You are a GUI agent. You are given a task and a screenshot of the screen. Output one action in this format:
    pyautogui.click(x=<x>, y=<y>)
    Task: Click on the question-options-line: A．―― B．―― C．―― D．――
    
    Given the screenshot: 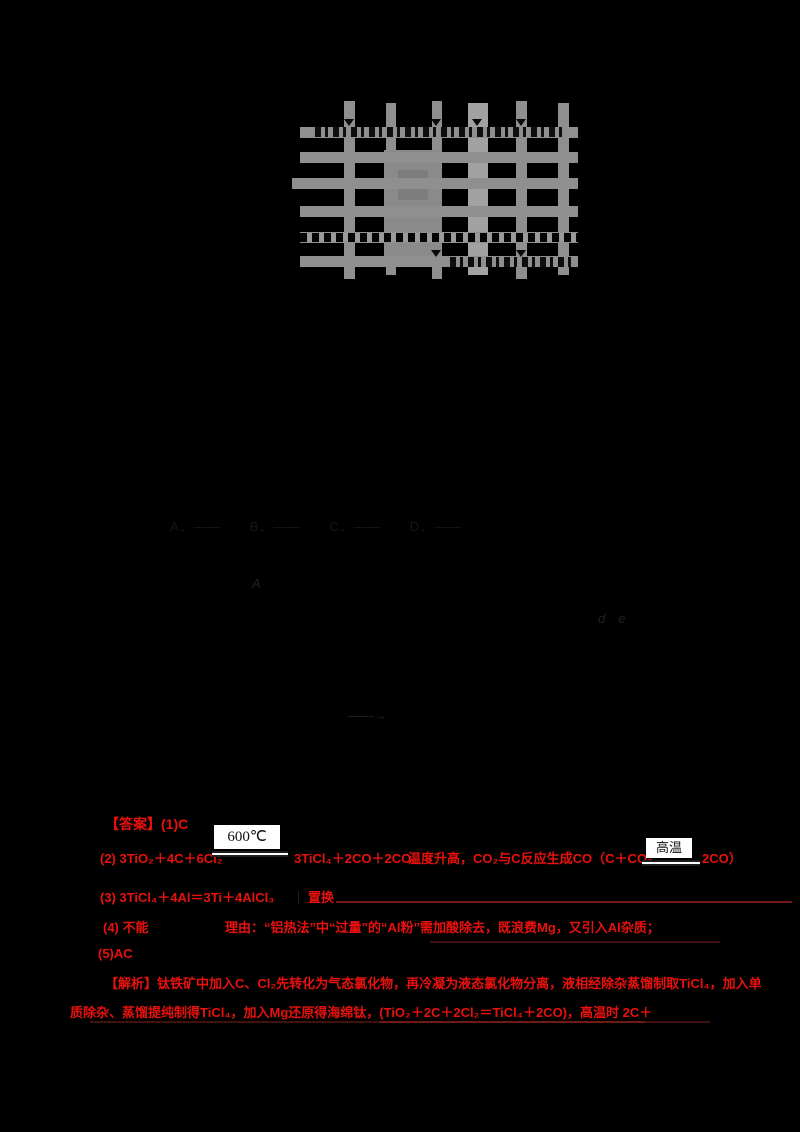 What is the action you would take?
    pyautogui.click(x=316, y=526)
    